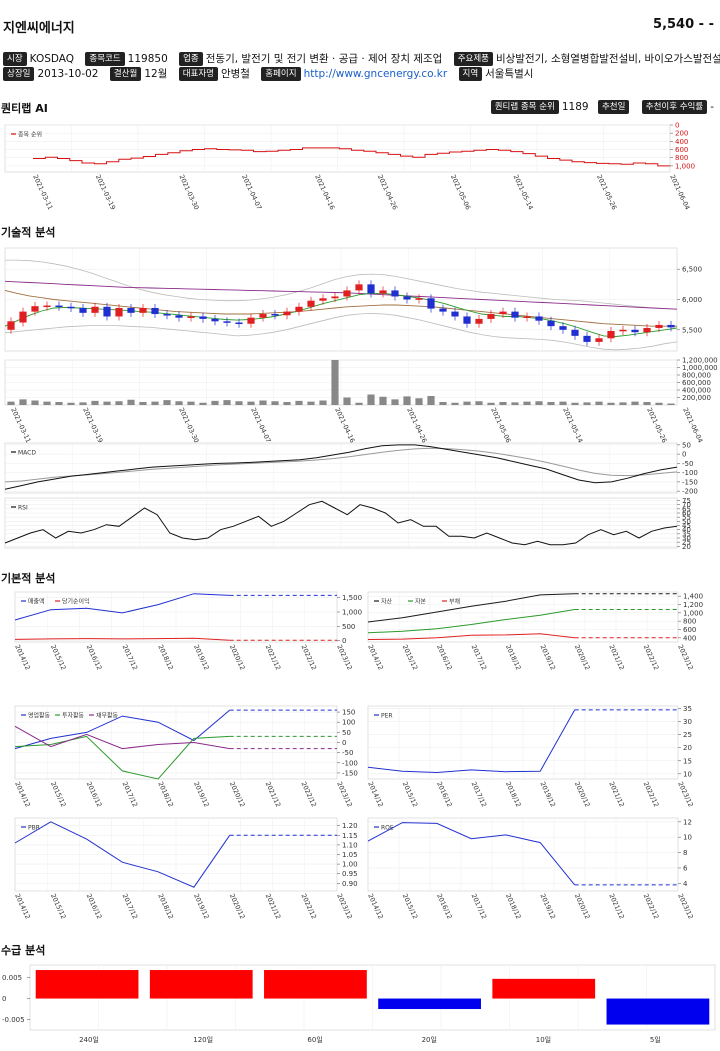  Describe the element at coordinates (410, 794) in the screenshot. I see `per-xtick-label: 2015/12` at that location.